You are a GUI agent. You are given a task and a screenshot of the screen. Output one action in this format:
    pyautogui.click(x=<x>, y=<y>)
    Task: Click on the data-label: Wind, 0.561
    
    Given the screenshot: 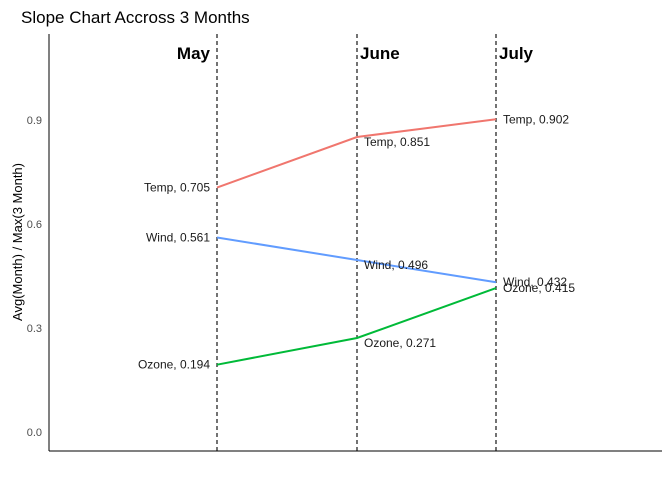 What is the action you would take?
    pyautogui.click(x=178, y=238)
    